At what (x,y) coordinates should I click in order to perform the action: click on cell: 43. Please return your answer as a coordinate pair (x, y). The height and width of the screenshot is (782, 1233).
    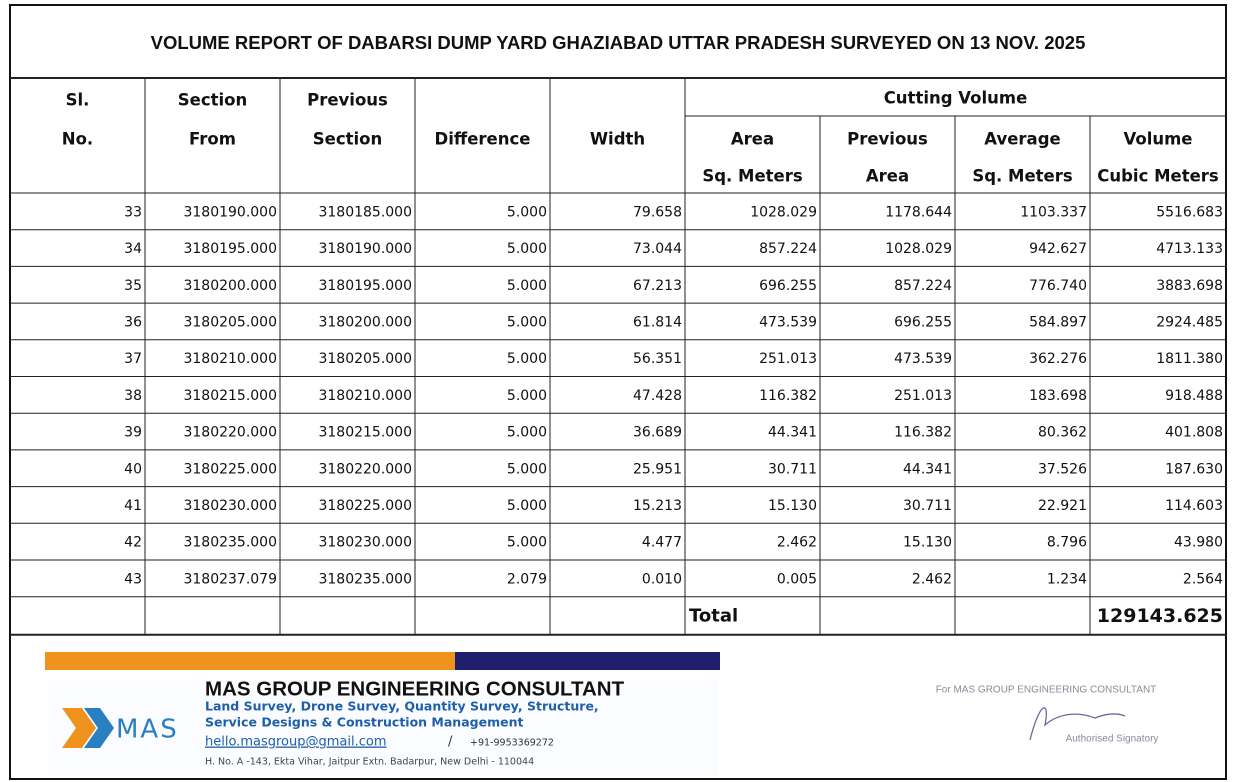
    Looking at the image, I should click on (133, 579).